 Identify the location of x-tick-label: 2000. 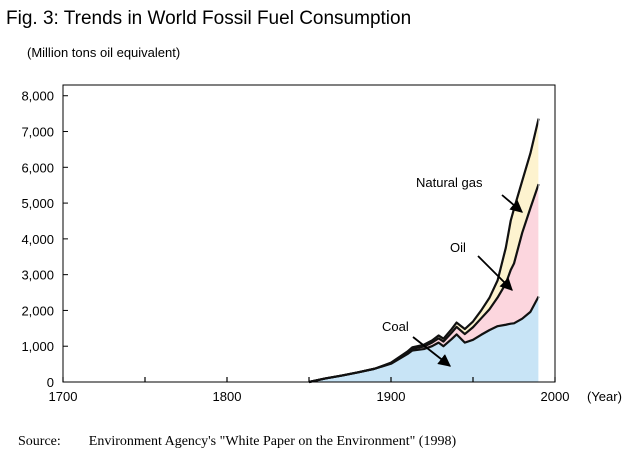
(555, 396).